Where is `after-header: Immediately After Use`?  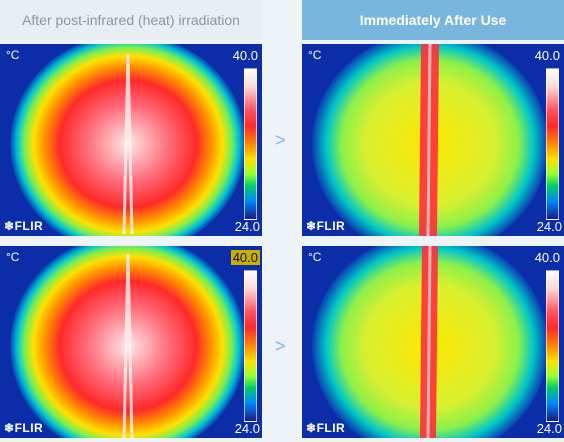 after-header: Immediately After Use is located at coordinates (433, 20).